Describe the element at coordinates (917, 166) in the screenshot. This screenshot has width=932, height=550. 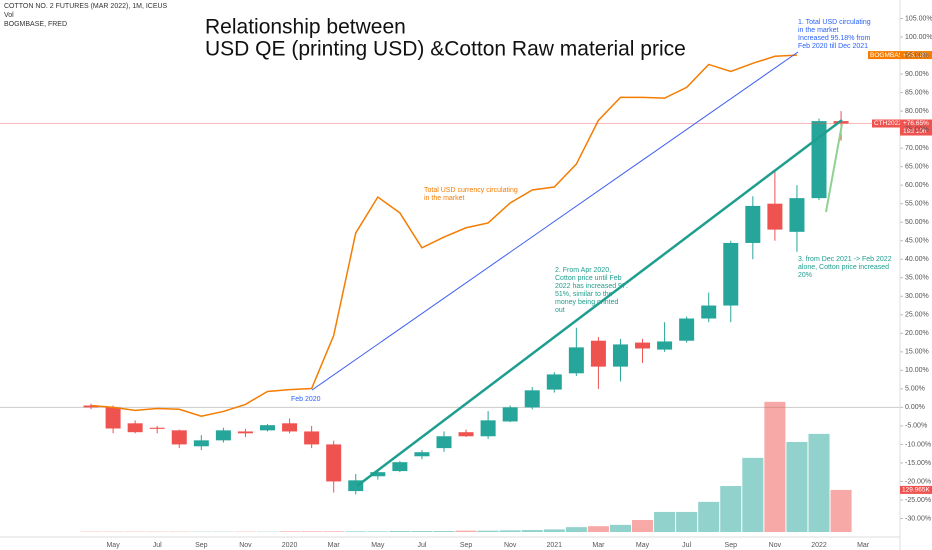
I see `y-tick-label: 65.00%` at that location.